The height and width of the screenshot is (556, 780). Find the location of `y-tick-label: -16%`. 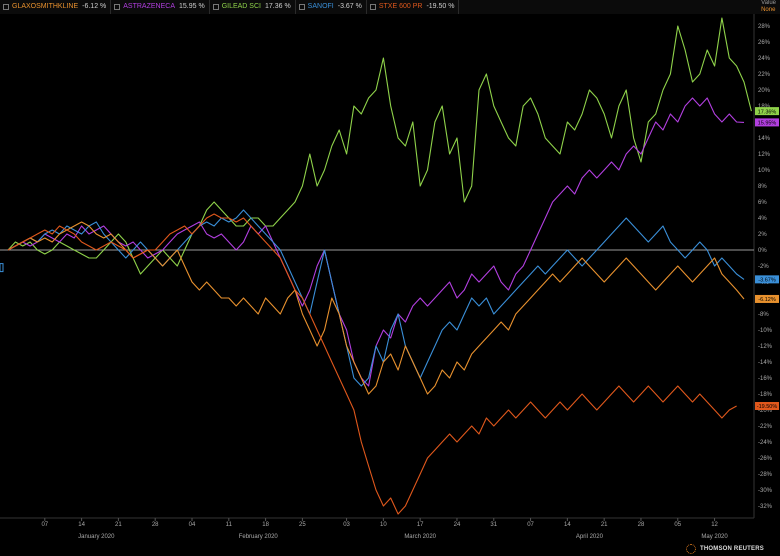

y-tick-label: -16% is located at coordinates (765, 379).